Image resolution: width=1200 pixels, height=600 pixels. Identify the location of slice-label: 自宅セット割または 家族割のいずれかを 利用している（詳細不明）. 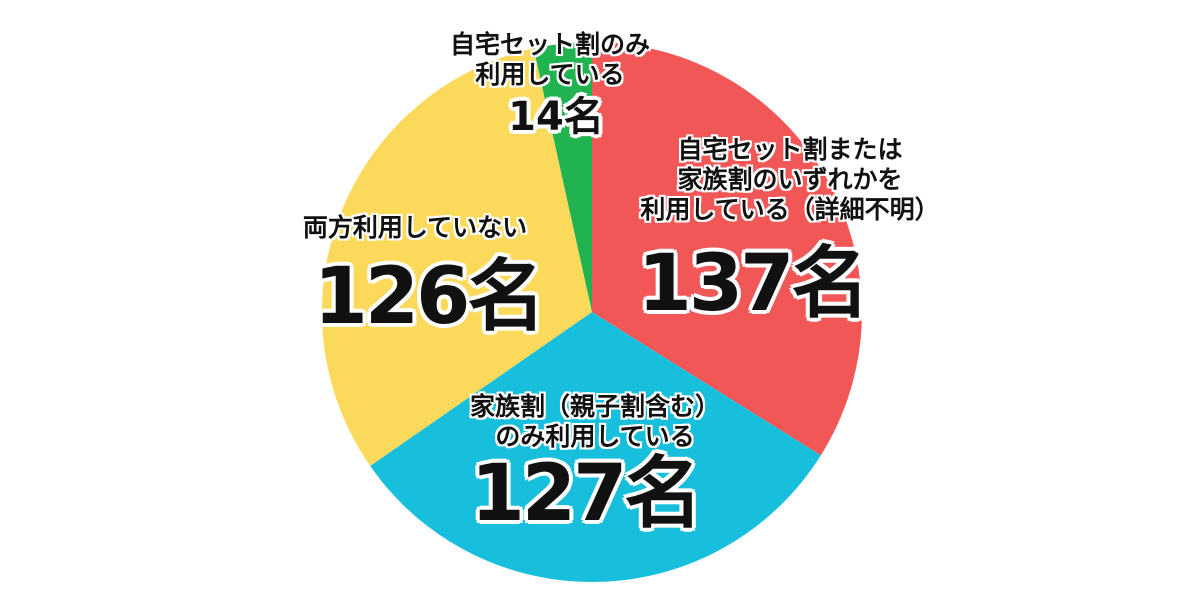
(790, 179).